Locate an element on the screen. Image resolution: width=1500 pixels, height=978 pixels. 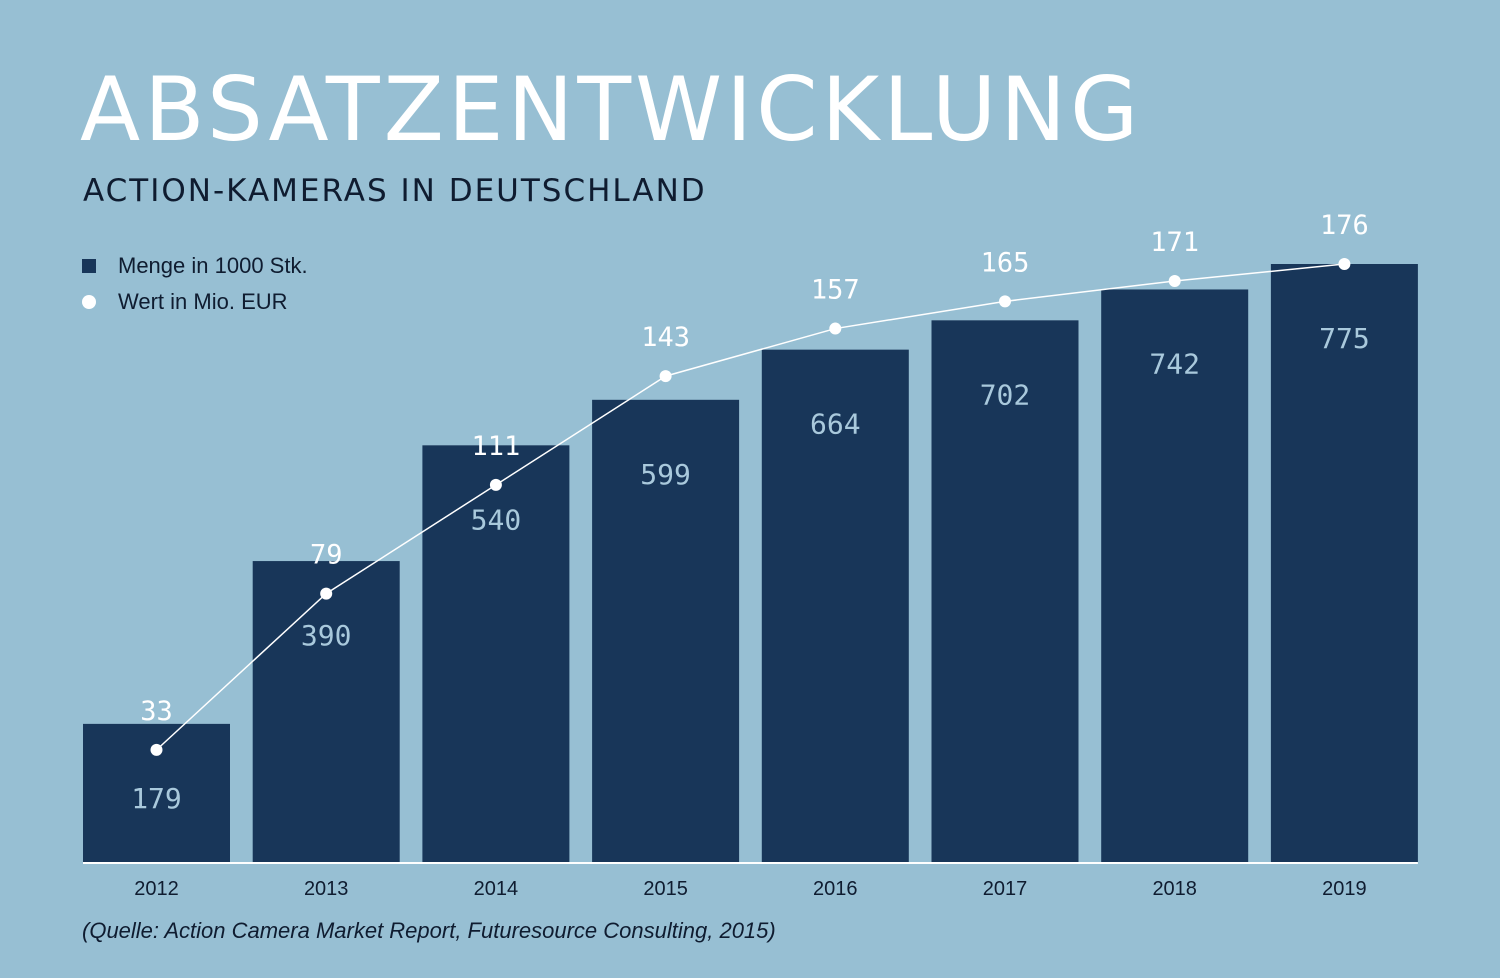
legend-bars-label: Menge in 1000 Stk. is located at coordinates (213, 265).